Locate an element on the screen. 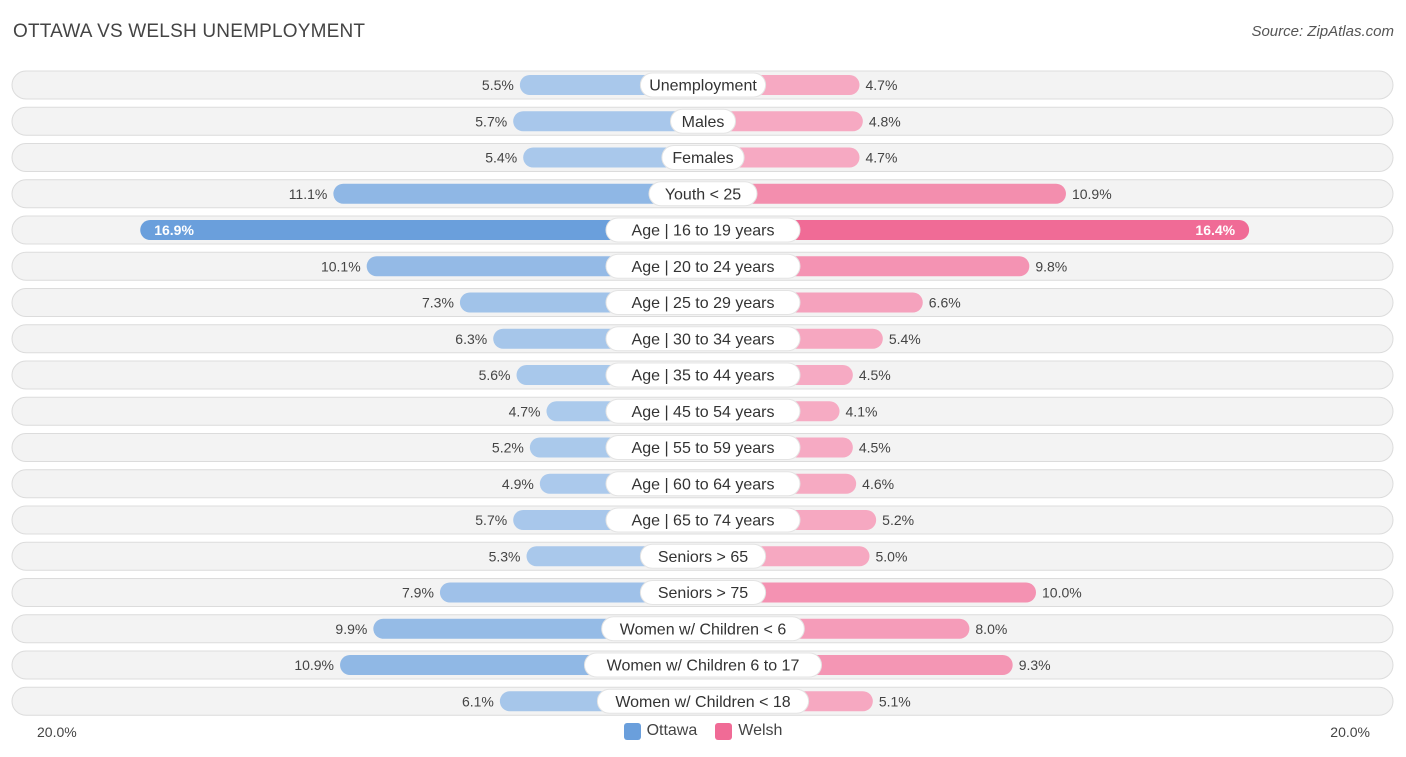  value-label-ottawa: 5.5% is located at coordinates (498, 85).